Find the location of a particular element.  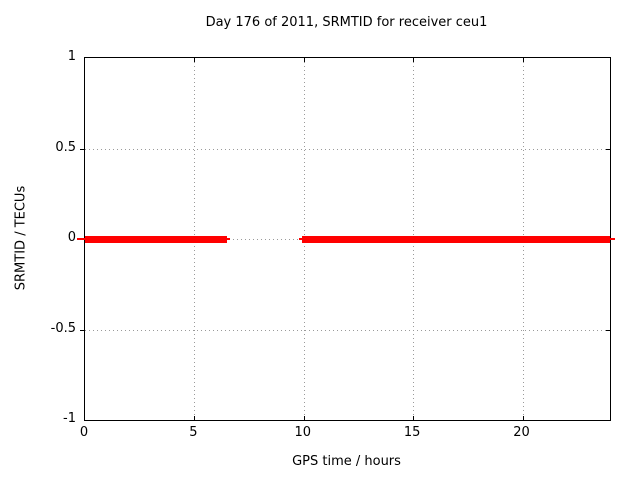

ytick-label--0.5: -0.5 is located at coordinates (63, 328).